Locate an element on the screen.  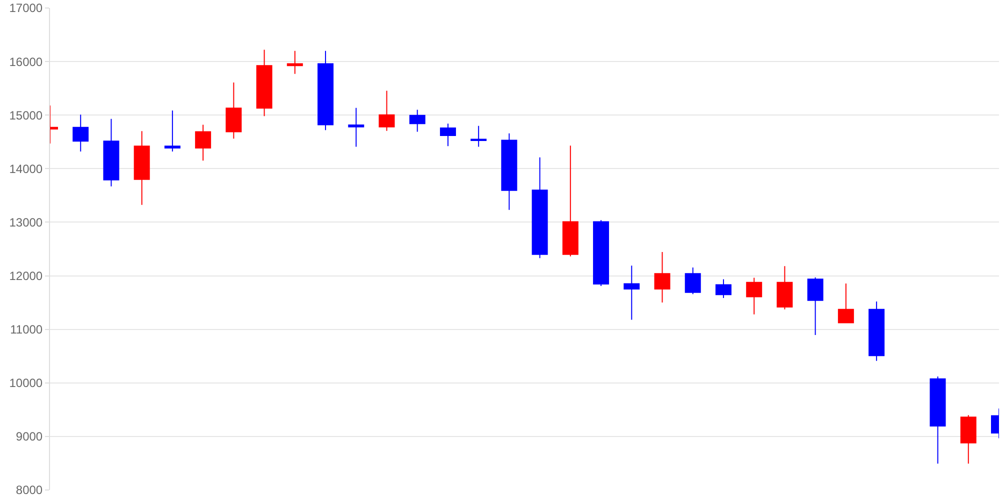
y-tick-label: 8000 is located at coordinates (29, 490).